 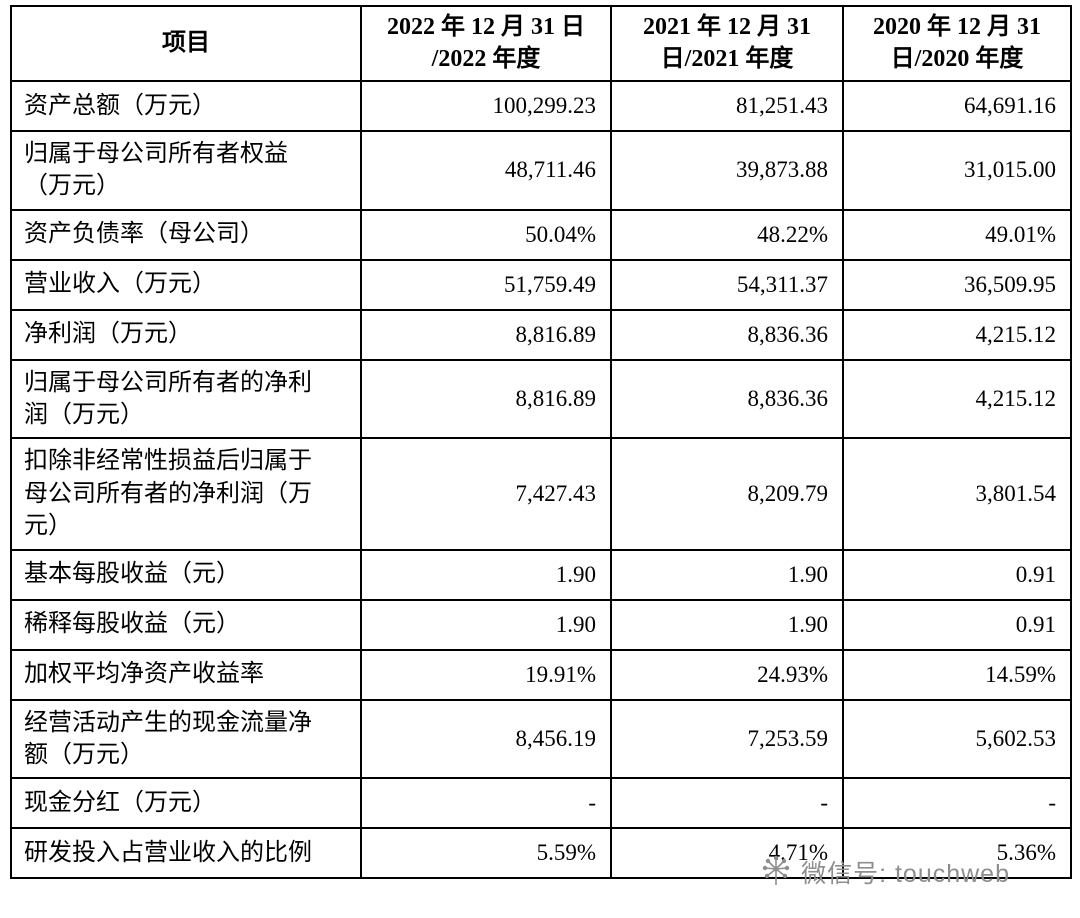 What do you see at coordinates (186, 234) in the screenshot?
I see `row-label: 资产负债率（母公司）` at bounding box center [186, 234].